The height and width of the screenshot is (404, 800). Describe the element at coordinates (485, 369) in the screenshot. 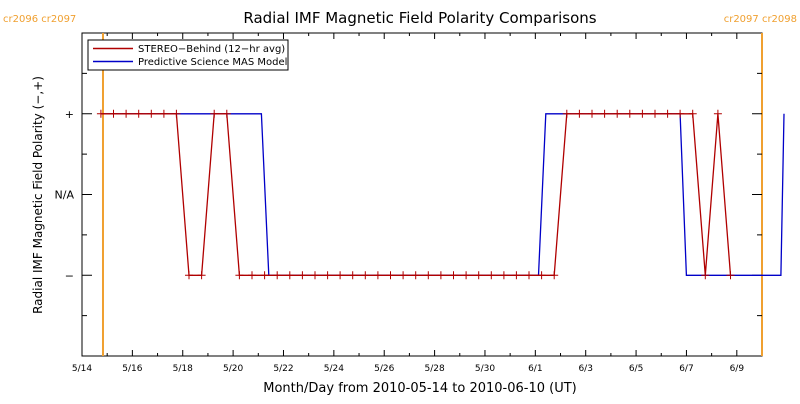

I see `x-tick-label: 5/30` at that location.